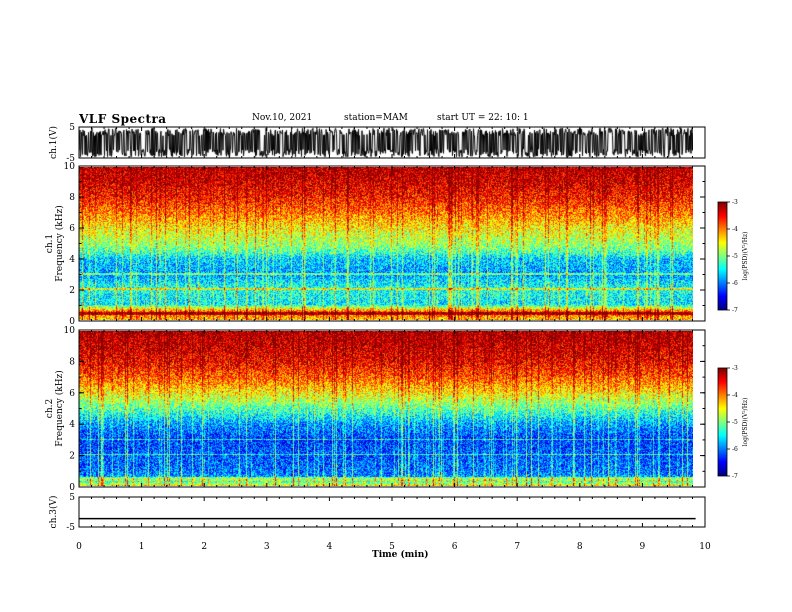 This screenshot has height=612, width=792. I want to click on y-axis-title: ch.1(V), so click(53, 142).